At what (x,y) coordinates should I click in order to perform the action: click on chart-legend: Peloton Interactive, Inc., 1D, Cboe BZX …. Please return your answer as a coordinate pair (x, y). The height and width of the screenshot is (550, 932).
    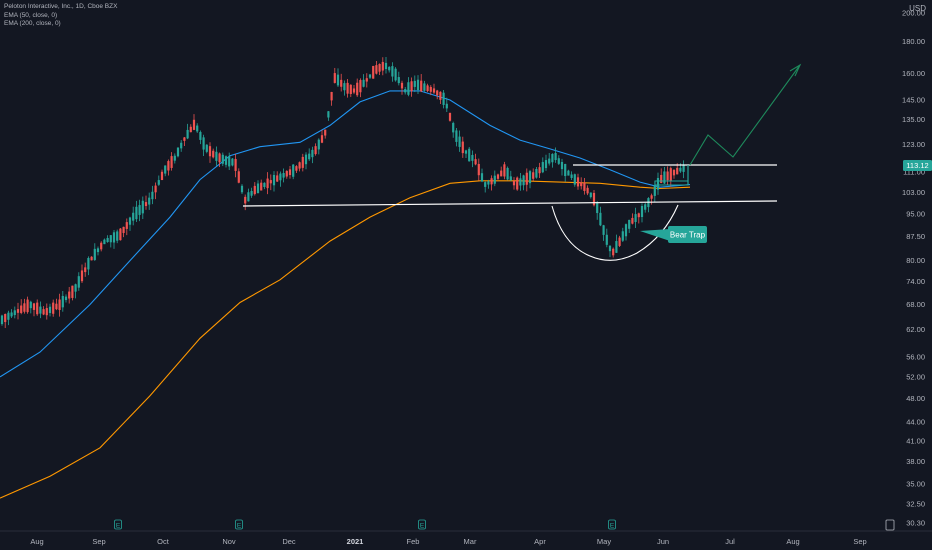
    Looking at the image, I should click on (60, 16).